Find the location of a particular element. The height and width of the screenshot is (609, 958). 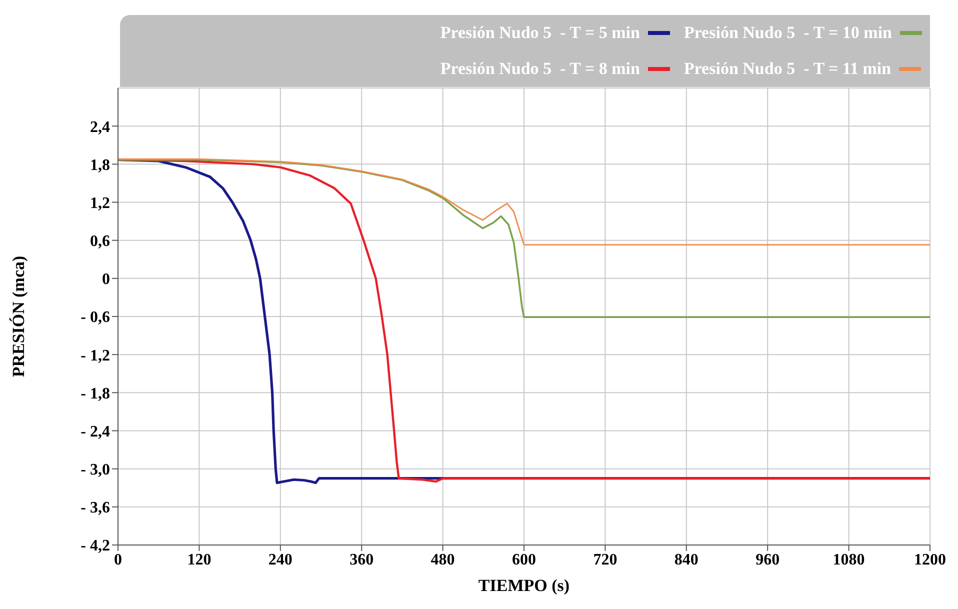

x-tick-label: 960 is located at coordinates (768, 559).